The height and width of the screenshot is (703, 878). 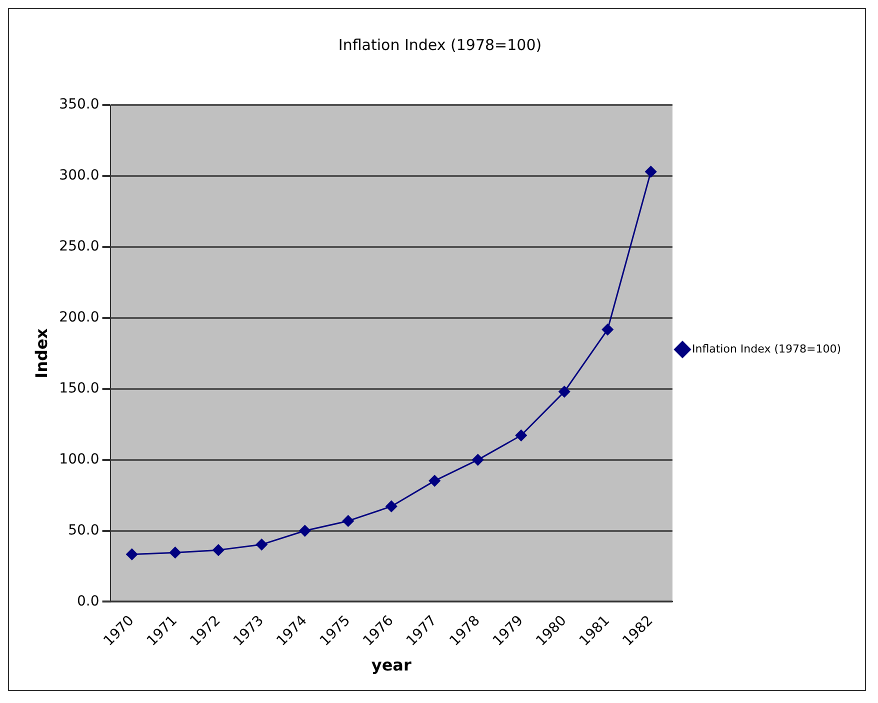 I want to click on y-tick-label: 150.0, so click(x=79, y=388).